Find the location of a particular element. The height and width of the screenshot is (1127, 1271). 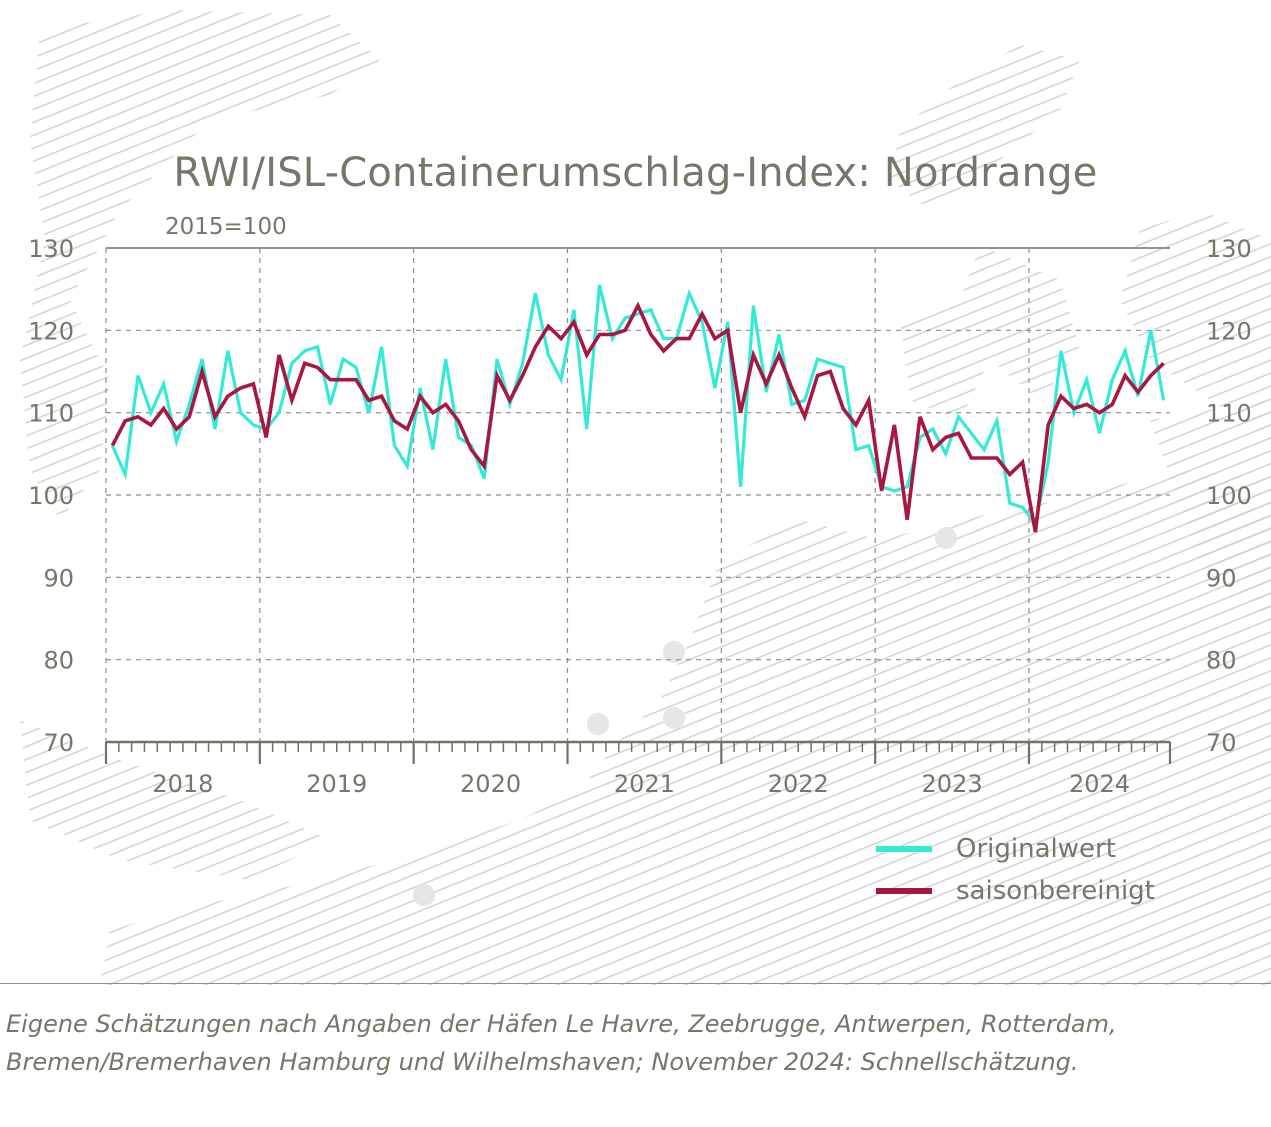

chart-subtitle: 2015=100 is located at coordinates (226, 227).